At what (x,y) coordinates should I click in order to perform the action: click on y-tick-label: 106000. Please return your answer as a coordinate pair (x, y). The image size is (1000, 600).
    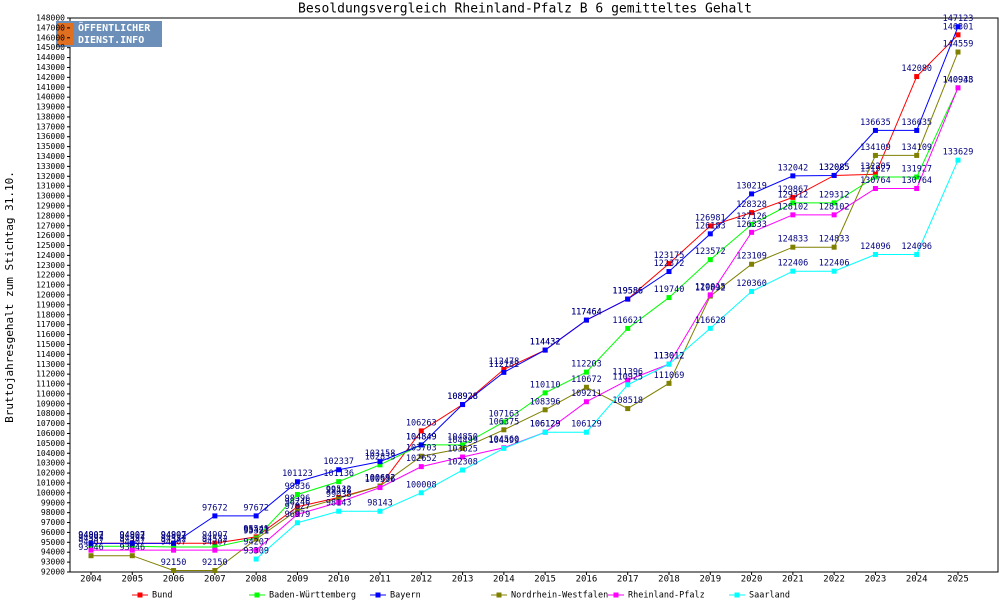
    Looking at the image, I should click on (50, 433).